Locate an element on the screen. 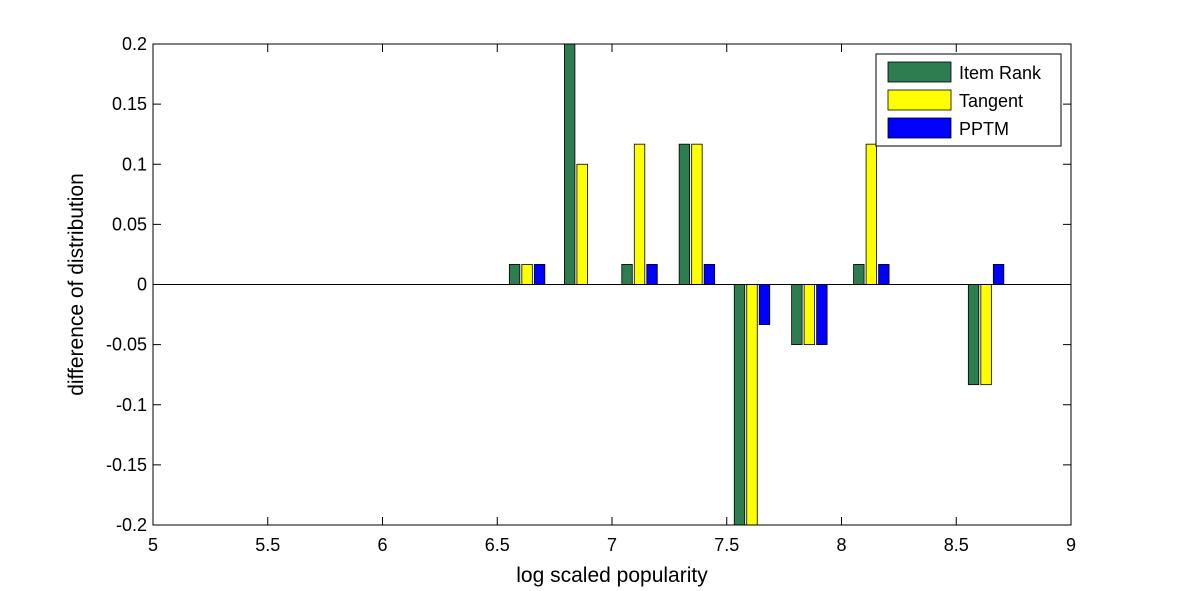  legend-label: Item Rank is located at coordinates (1000, 73).